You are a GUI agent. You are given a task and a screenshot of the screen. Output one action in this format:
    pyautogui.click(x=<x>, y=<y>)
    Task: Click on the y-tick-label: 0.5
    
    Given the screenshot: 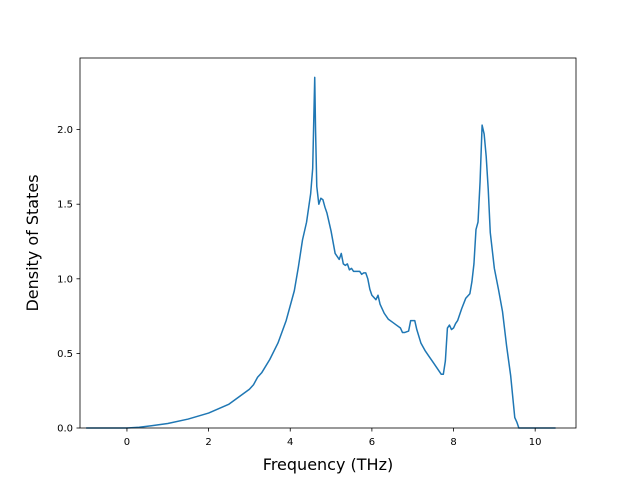 What is the action you would take?
    pyautogui.click(x=65, y=354)
    